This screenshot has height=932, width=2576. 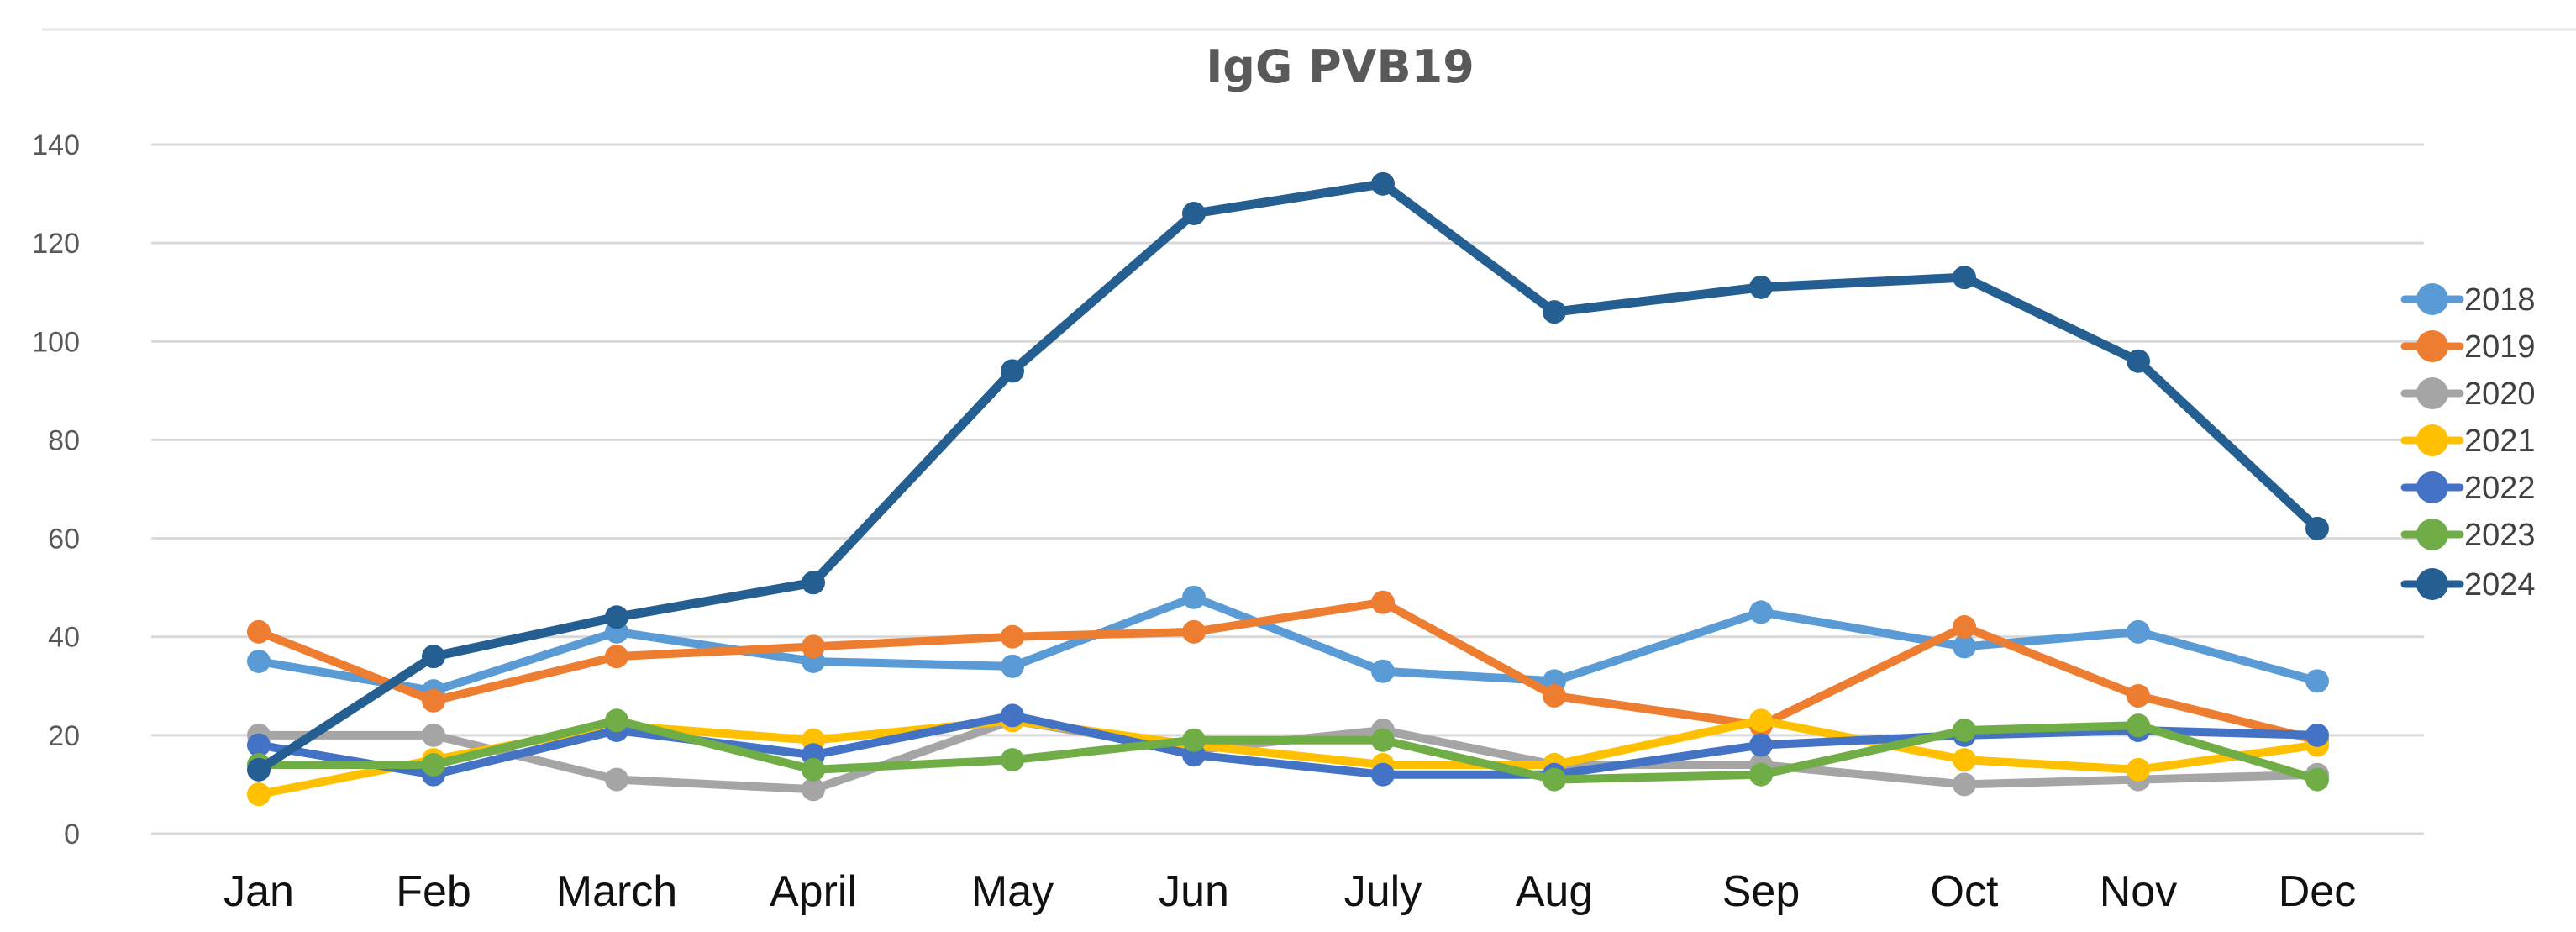 I want to click on x-tick-label: July, so click(x=1383, y=891).